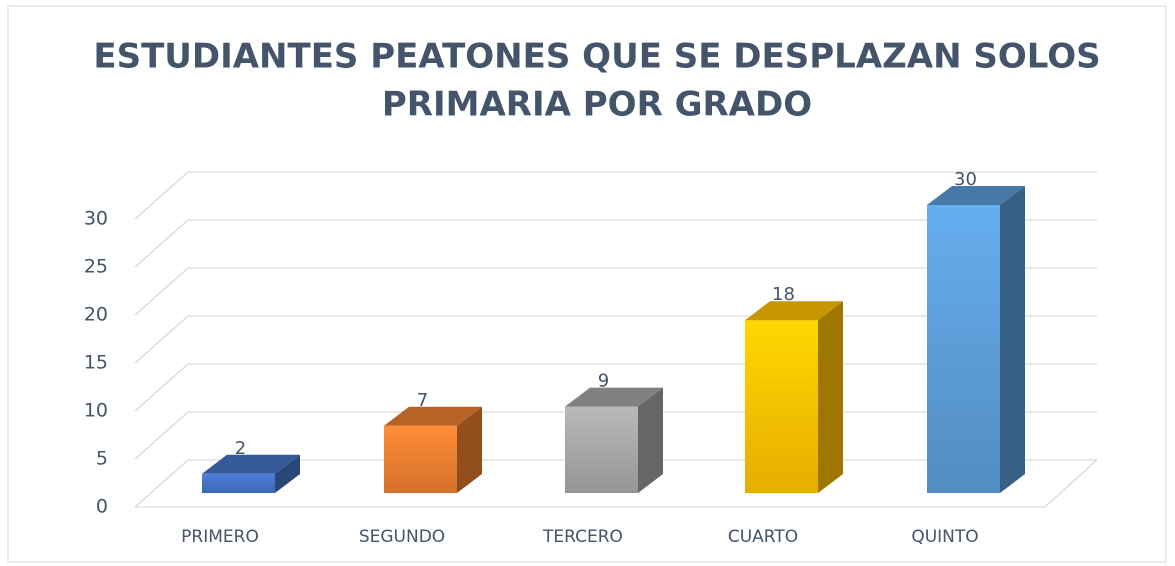 The image size is (1175, 566). I want to click on y-tick-label: 5, so click(102, 459).